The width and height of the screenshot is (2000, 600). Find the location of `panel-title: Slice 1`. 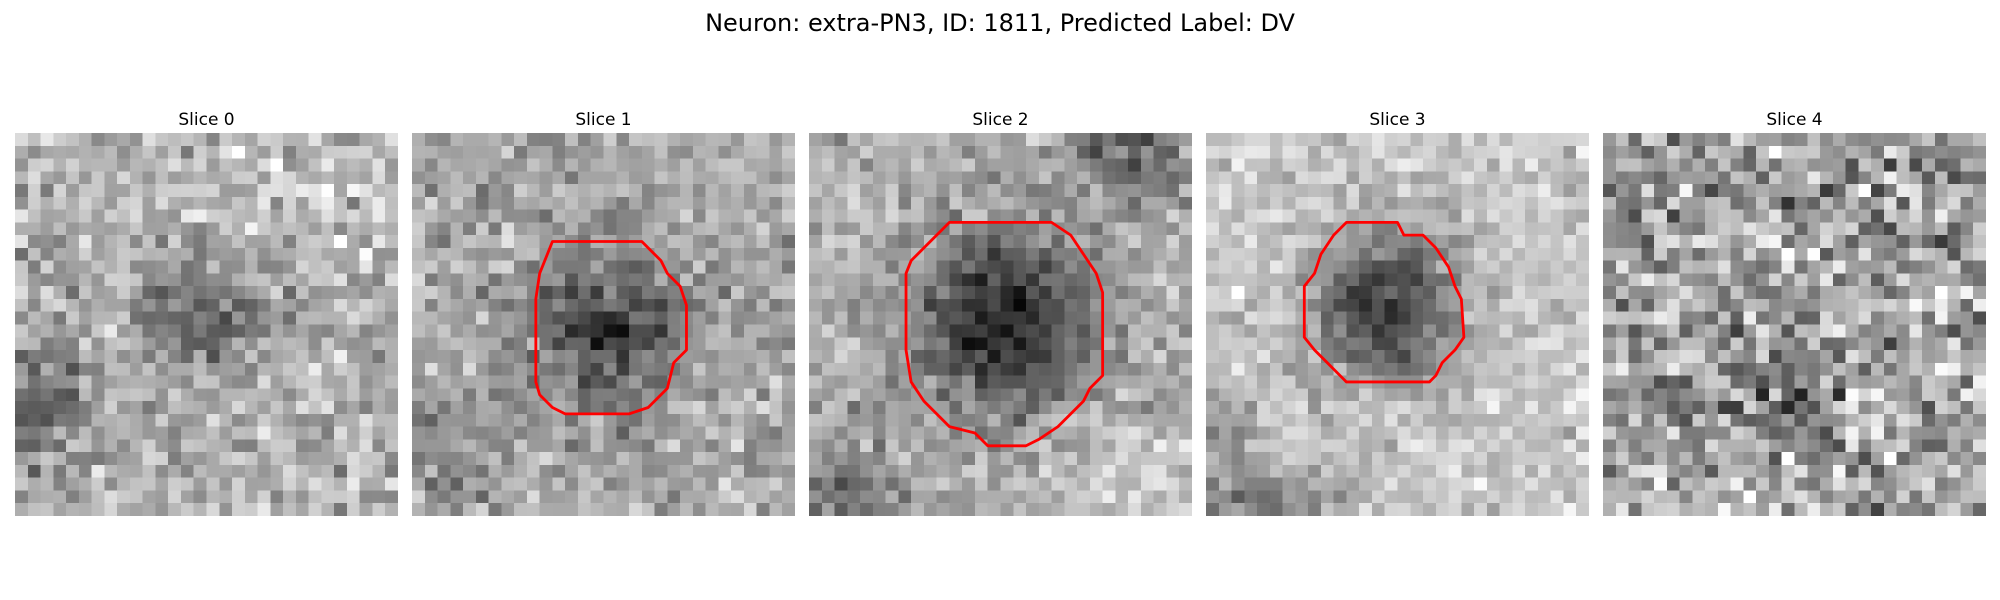

panel-title: Slice 1 is located at coordinates (603, 120).